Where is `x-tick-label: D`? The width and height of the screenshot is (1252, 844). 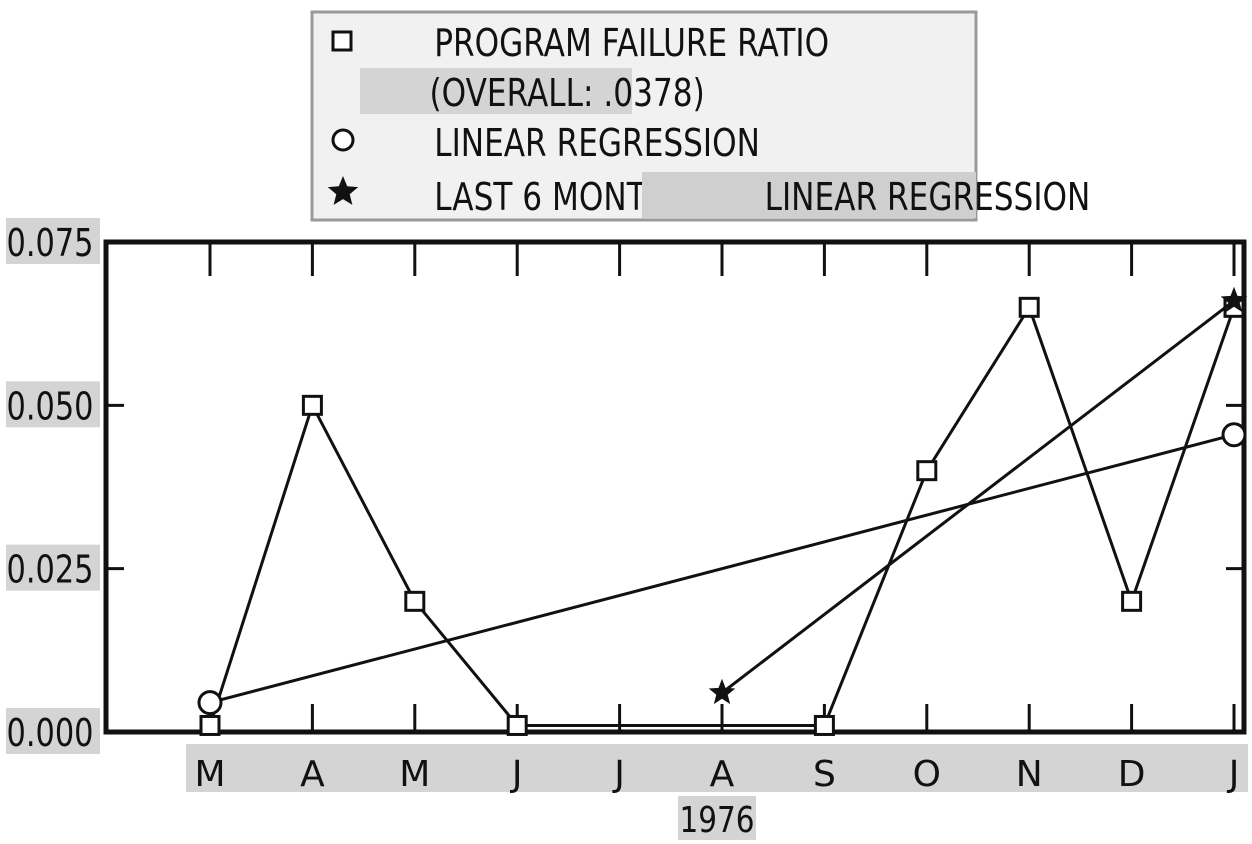 x-tick-label: D is located at coordinates (1132, 774).